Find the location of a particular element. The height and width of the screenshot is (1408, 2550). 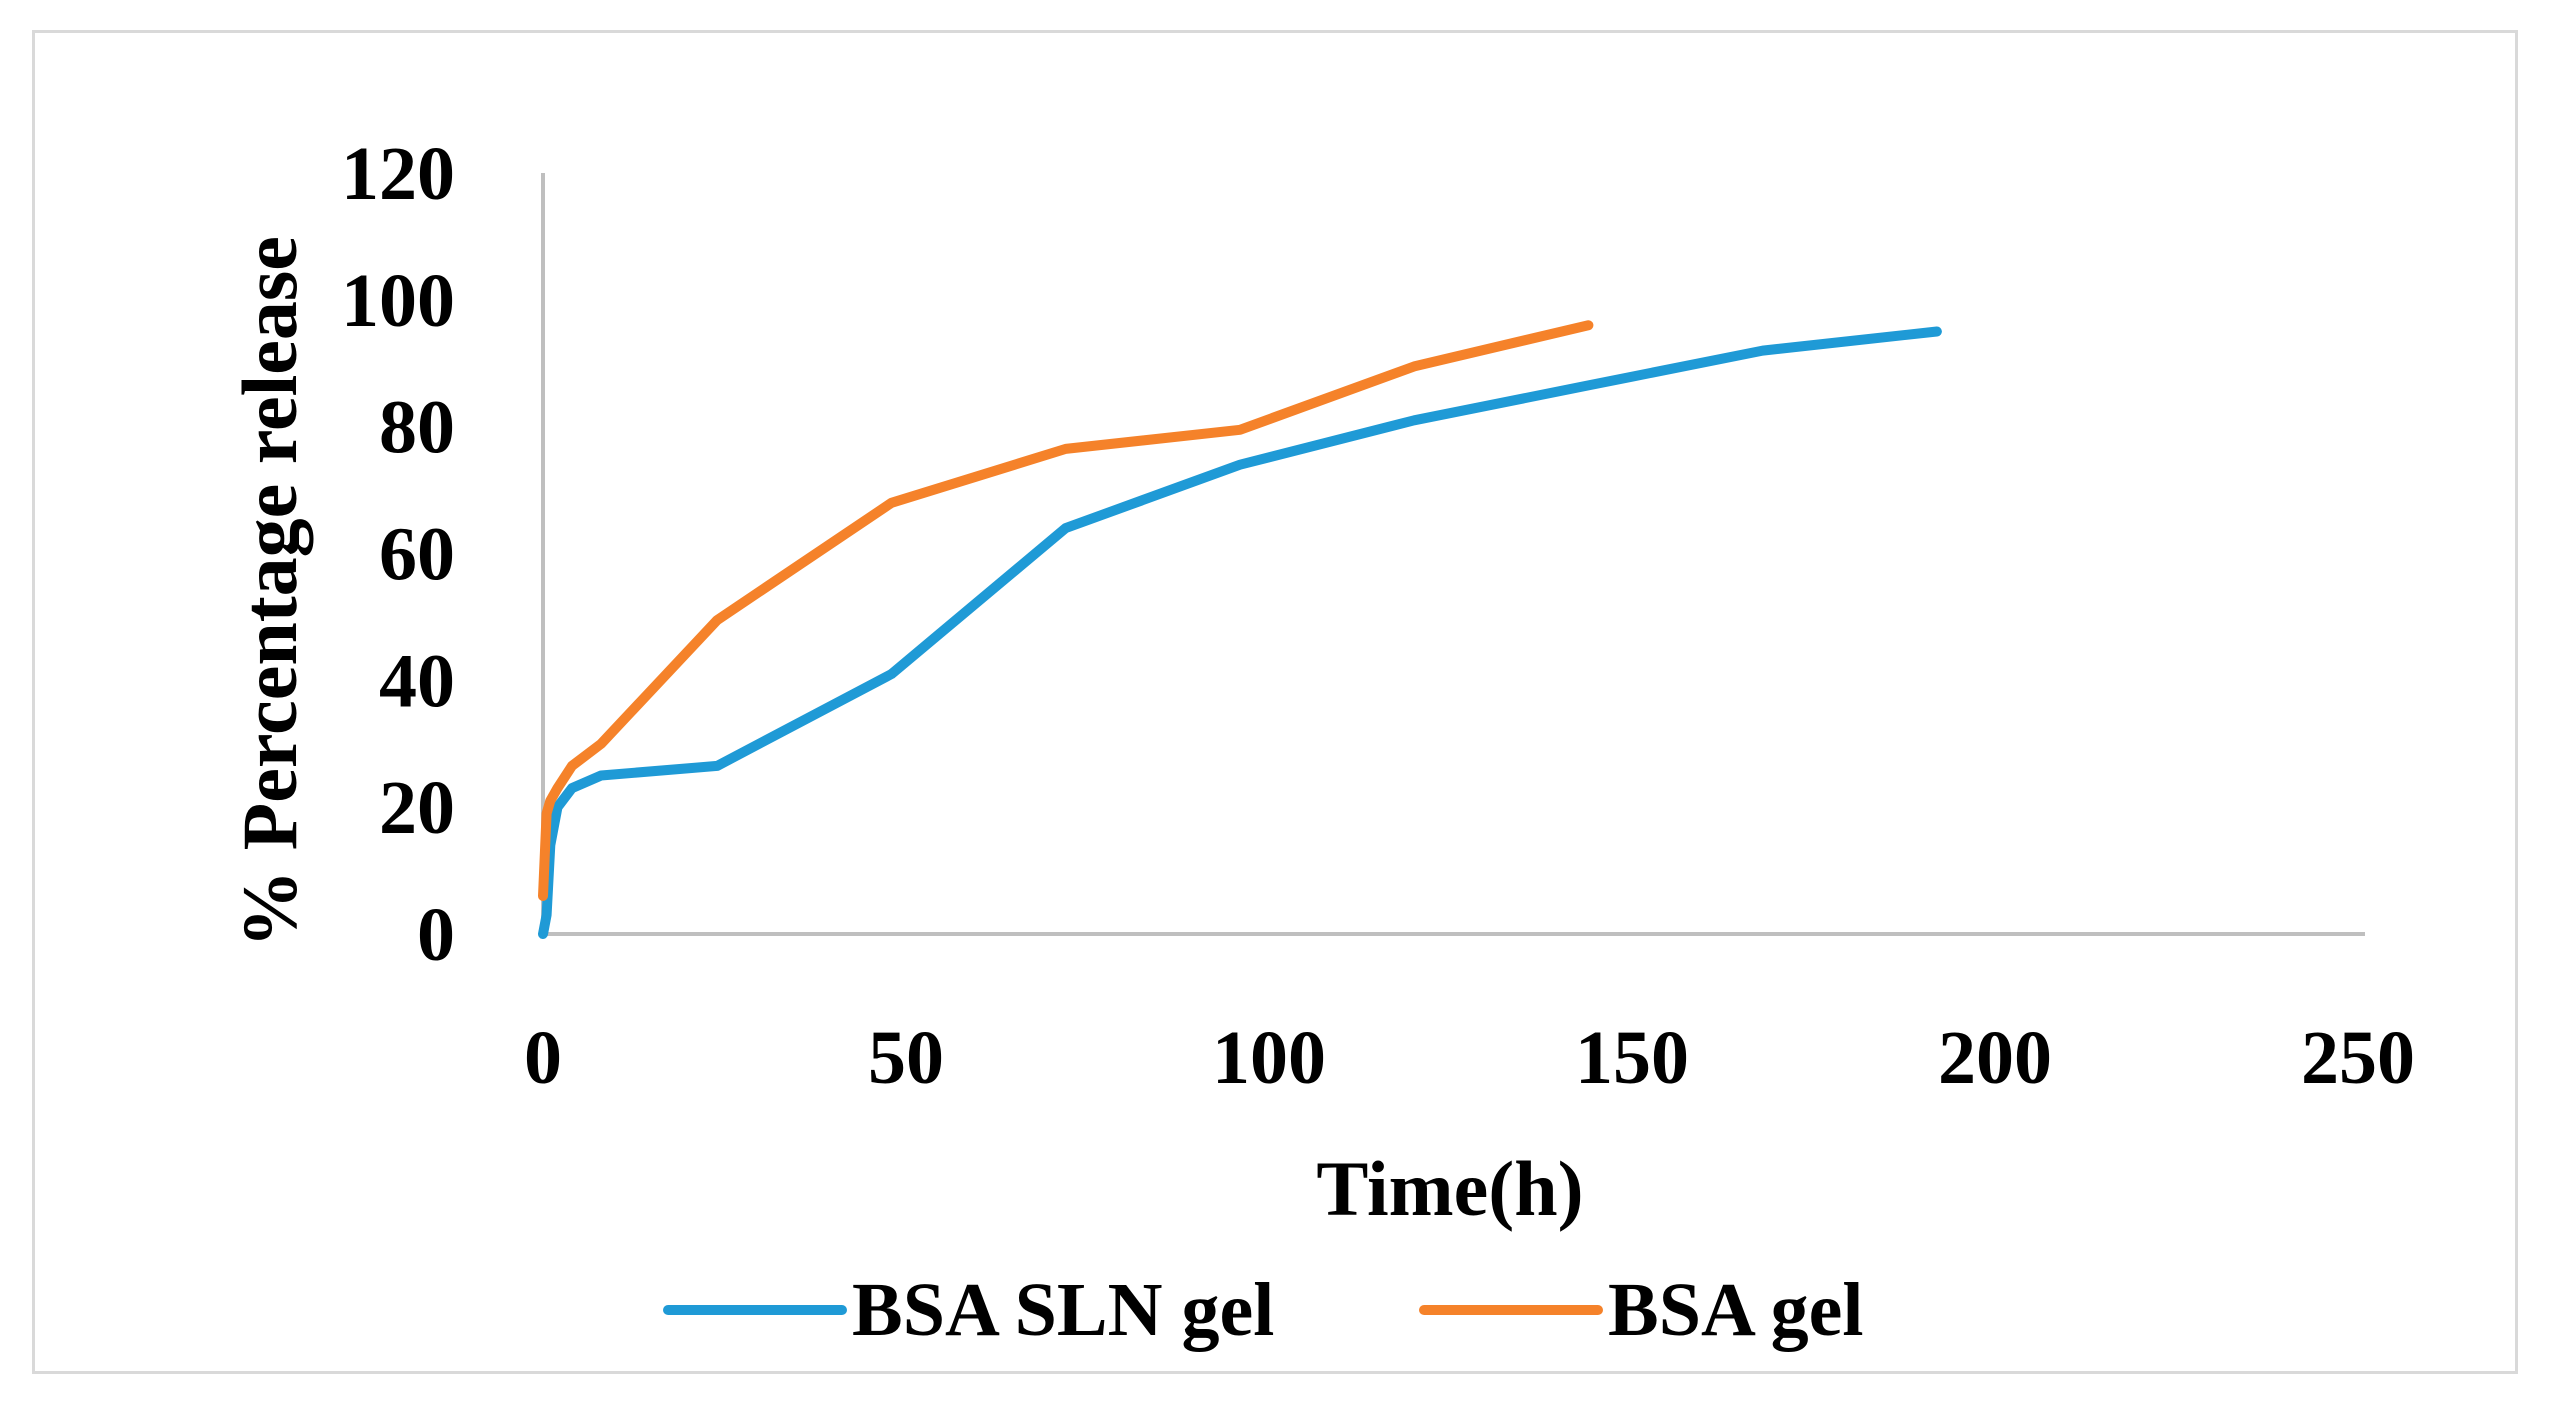

legend: BSA SLN gel BSA gel is located at coordinates (1263, 1310).